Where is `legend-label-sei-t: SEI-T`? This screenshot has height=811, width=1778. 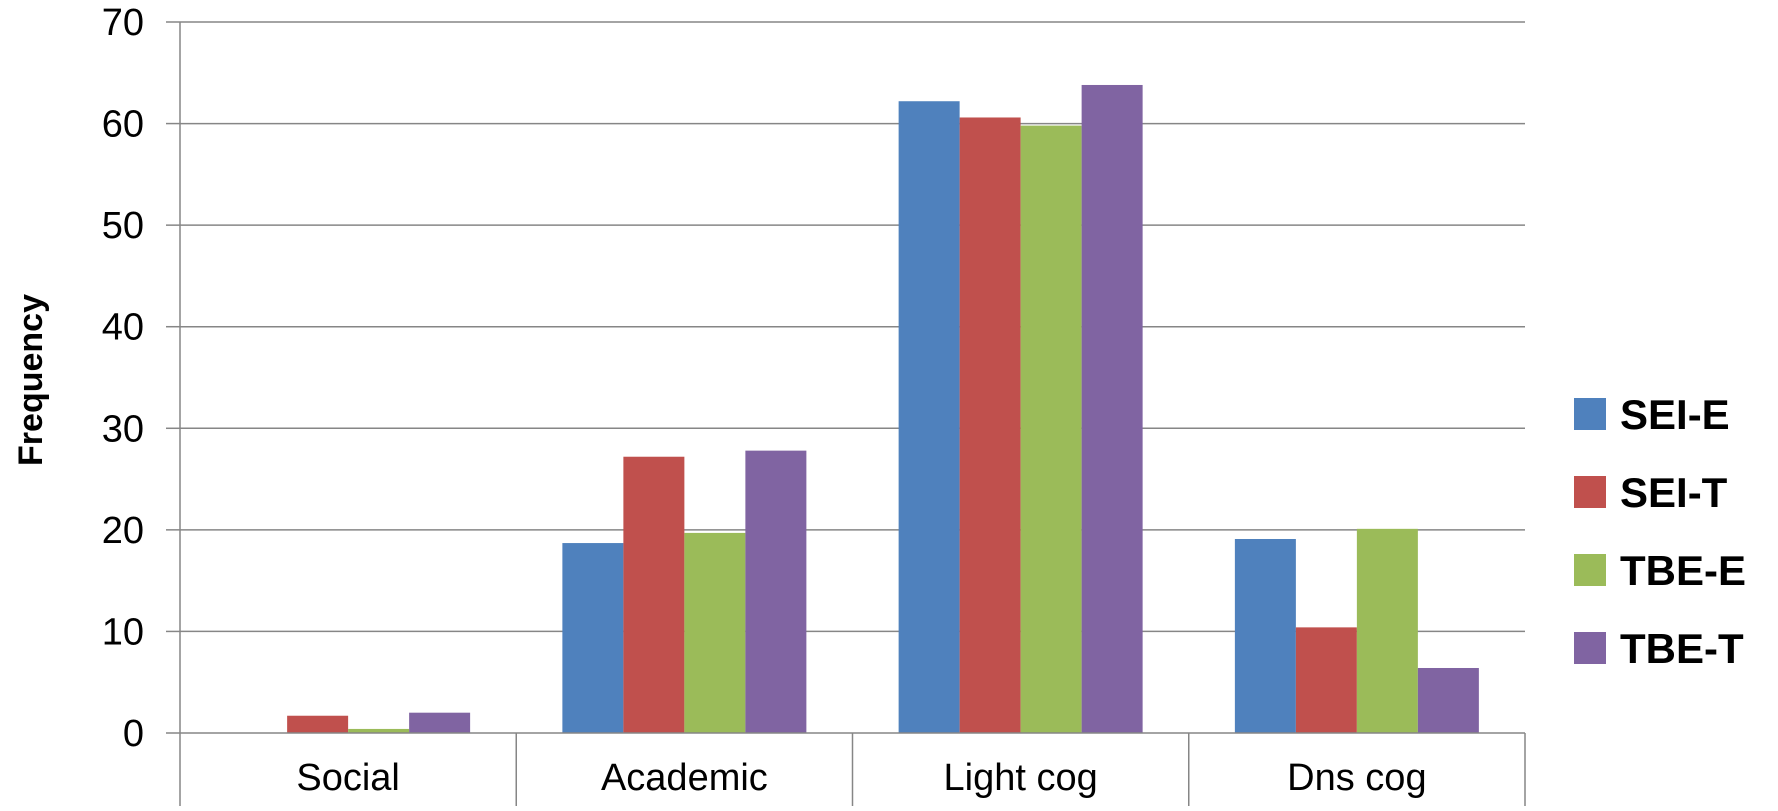
legend-label-sei-t: SEI-T is located at coordinates (1674, 492).